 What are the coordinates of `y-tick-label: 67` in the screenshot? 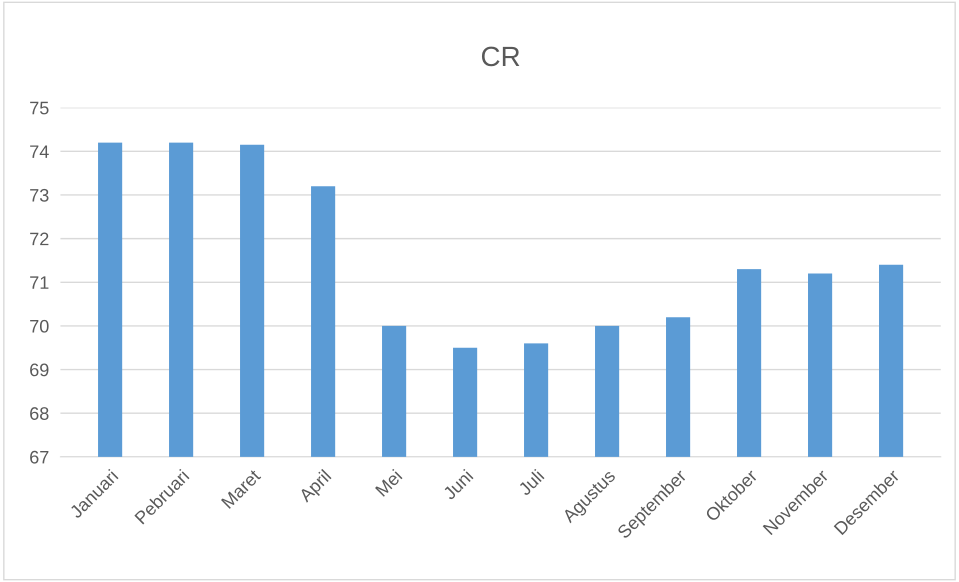 It's located at (39, 457).